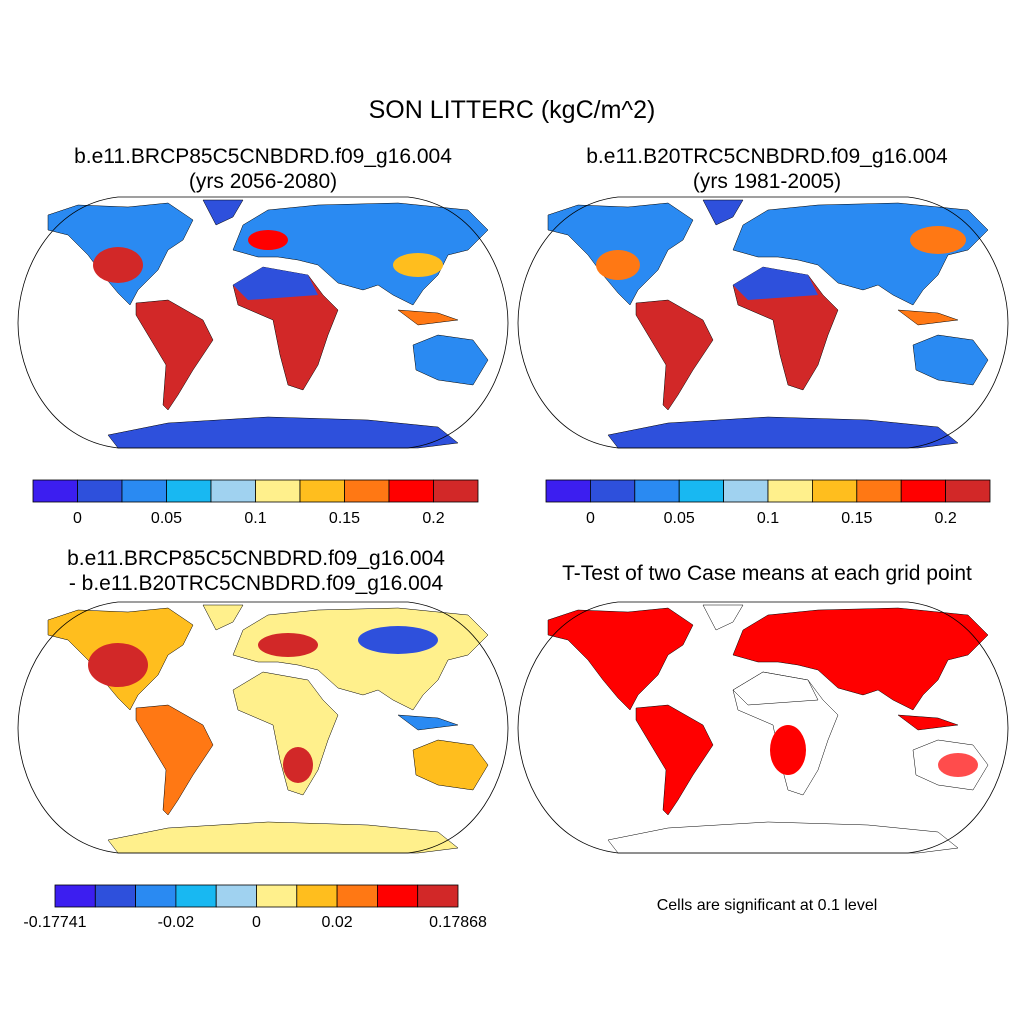 The width and height of the screenshot is (1024, 1029). What do you see at coordinates (767, 156) in the screenshot?
I see `panel-title: b.e11.B20TRC5CNBDRD.f09_g16.004` at bounding box center [767, 156].